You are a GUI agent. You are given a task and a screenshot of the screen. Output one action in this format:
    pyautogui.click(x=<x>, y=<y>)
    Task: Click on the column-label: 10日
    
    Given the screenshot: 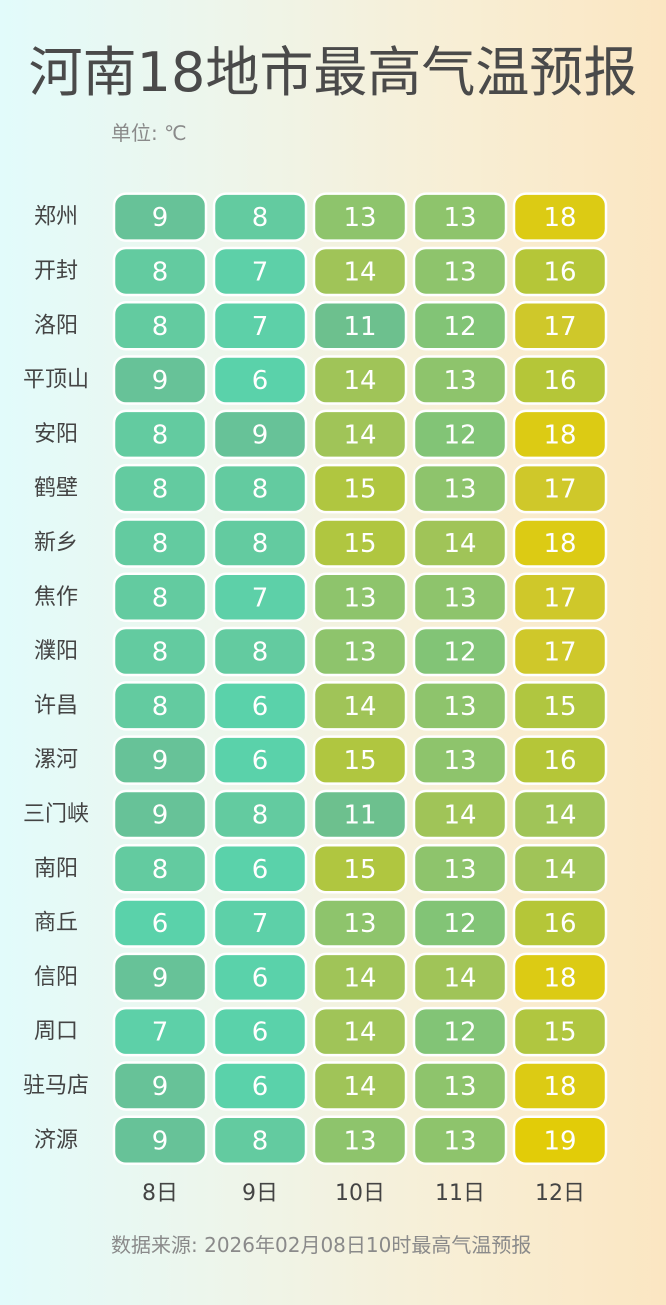 What is the action you would take?
    pyautogui.click(x=360, y=1193)
    